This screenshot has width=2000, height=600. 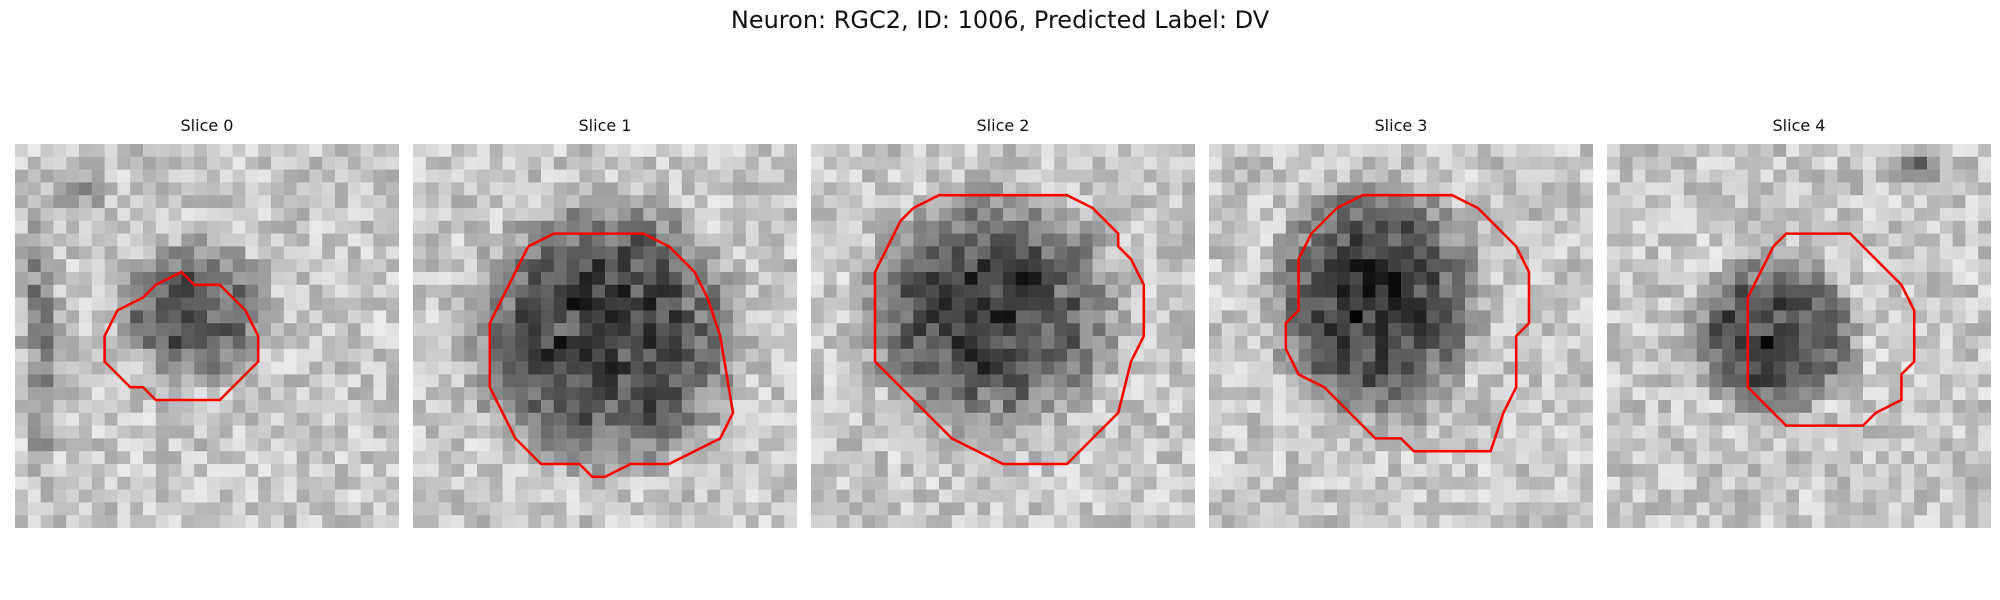 What do you see at coordinates (1799, 125) in the screenshot?
I see `slice-title-4: Slice 4` at bounding box center [1799, 125].